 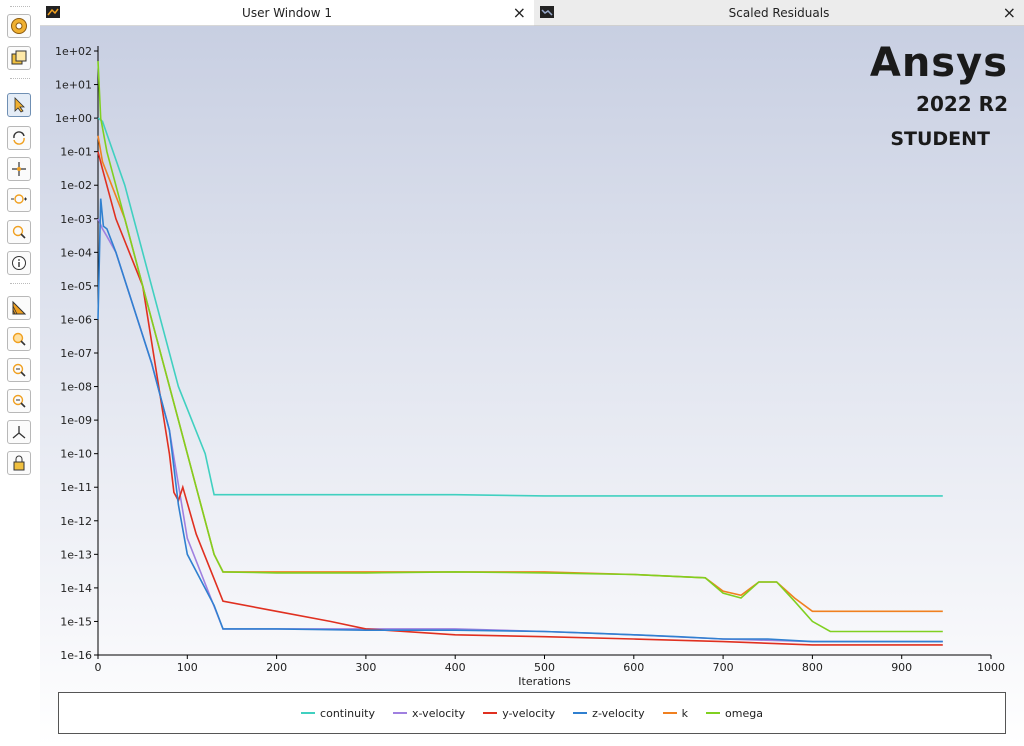 I want to click on x-tick-label: 300, so click(x=365, y=667).